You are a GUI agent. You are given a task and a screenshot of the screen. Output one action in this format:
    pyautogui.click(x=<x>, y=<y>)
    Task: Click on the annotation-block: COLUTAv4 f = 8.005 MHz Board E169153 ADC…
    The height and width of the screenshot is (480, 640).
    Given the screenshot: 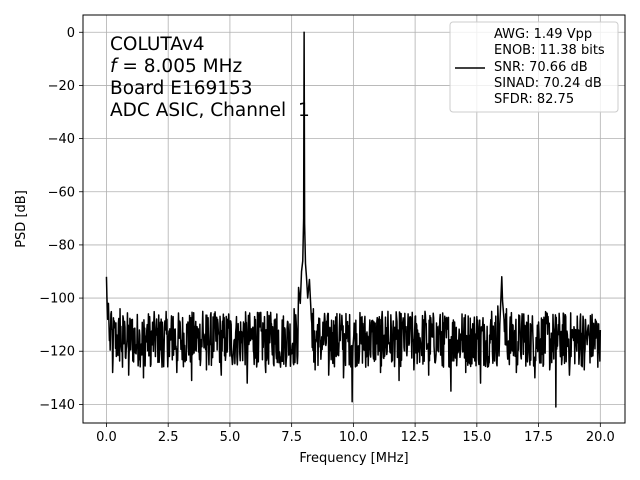 What is the action you would take?
    pyautogui.click(x=210, y=77)
    